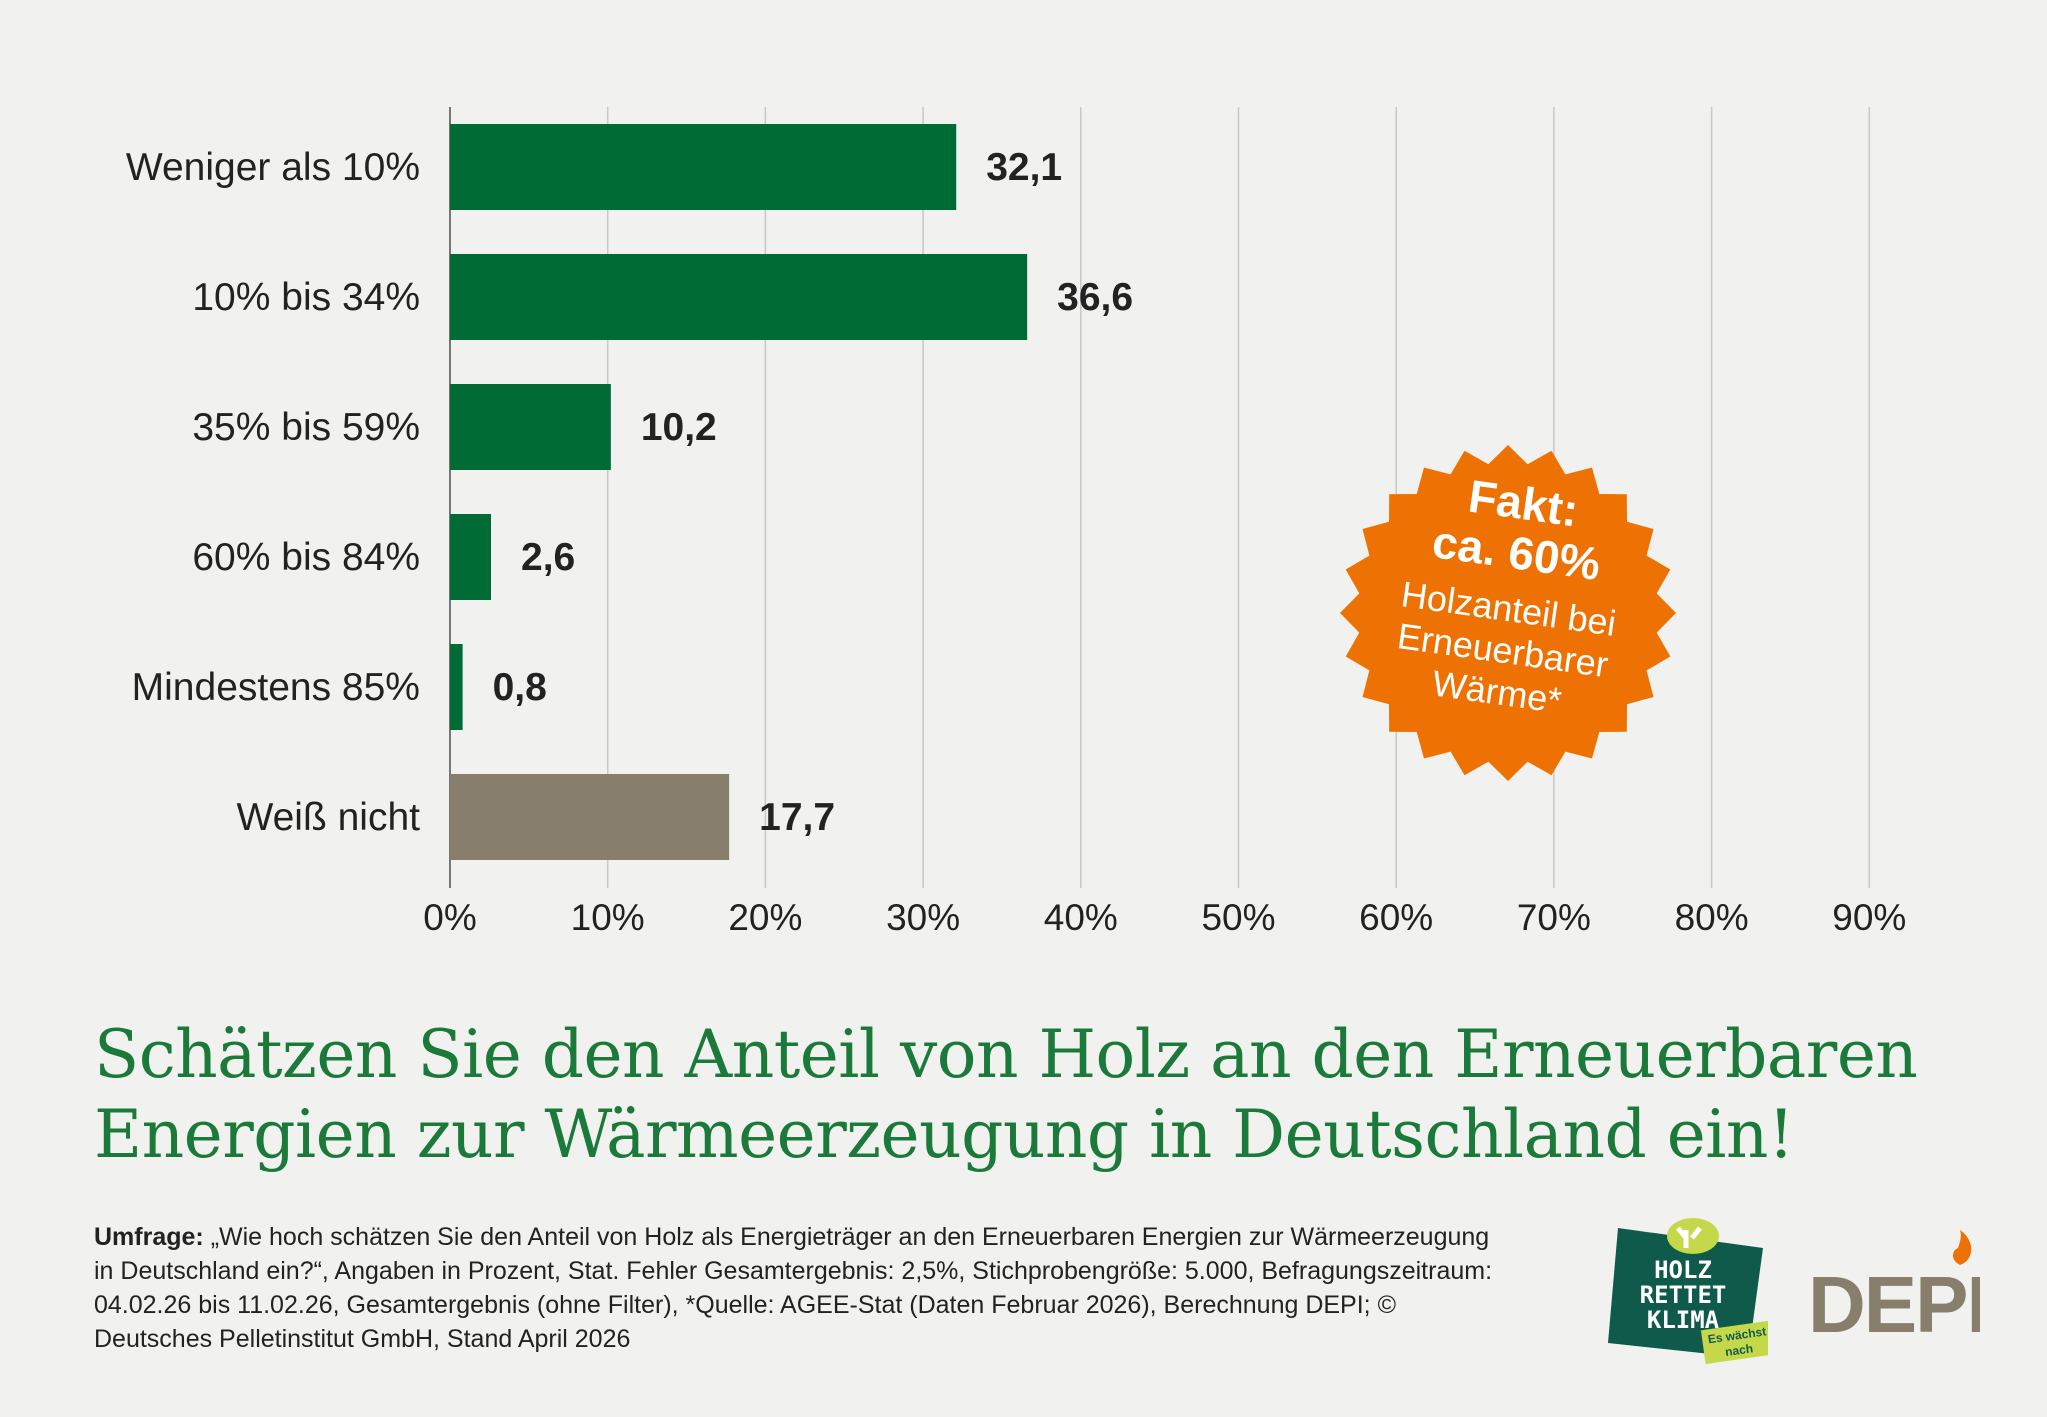 This screenshot has height=1417, width=2047. I want to click on category-label: Mindestens 85%, so click(276, 687).